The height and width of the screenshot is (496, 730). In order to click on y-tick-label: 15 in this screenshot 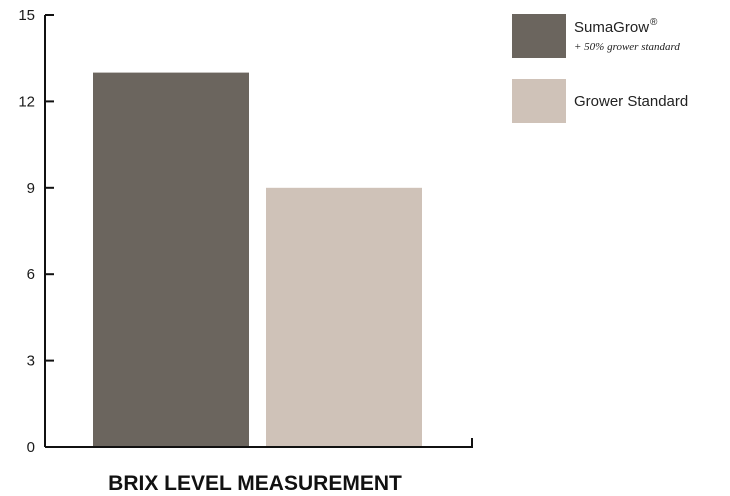, I will do `click(26, 15)`.